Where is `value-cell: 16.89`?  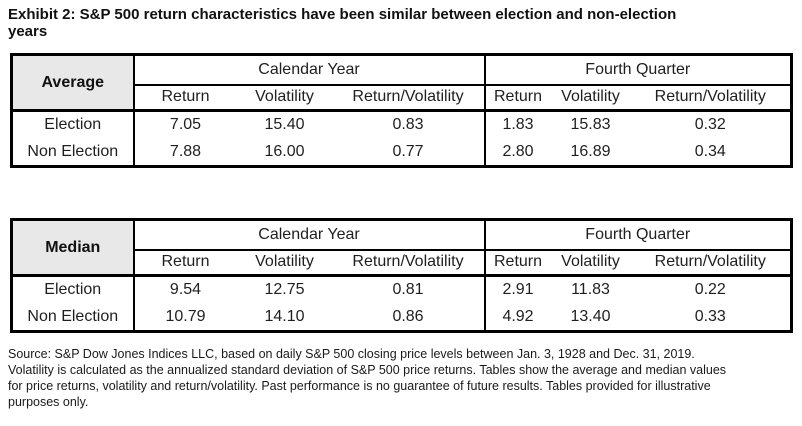 value-cell: 16.89 is located at coordinates (590, 151).